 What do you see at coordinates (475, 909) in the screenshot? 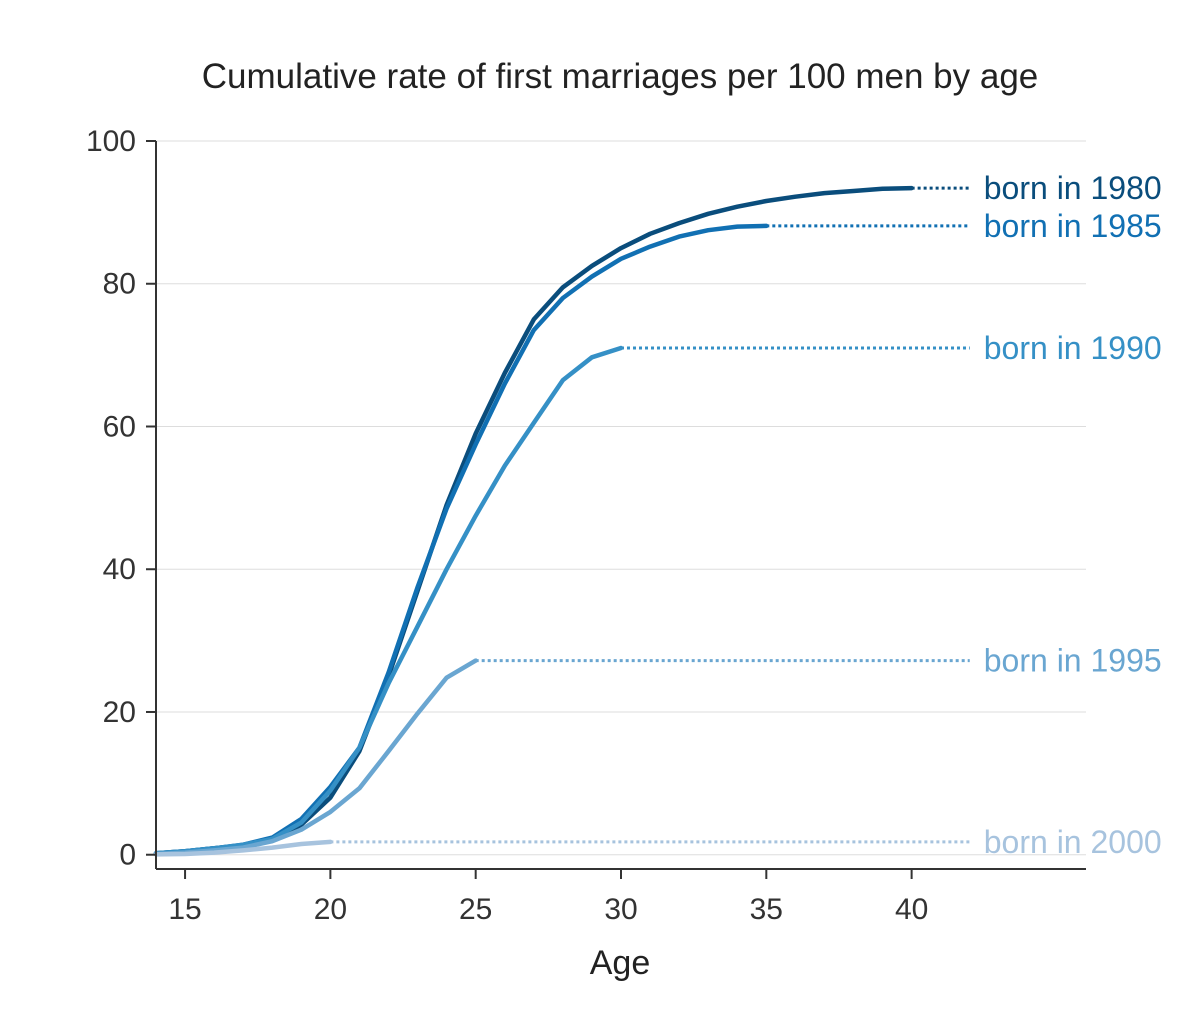
I see `x-tick-label-25: 25` at bounding box center [475, 909].